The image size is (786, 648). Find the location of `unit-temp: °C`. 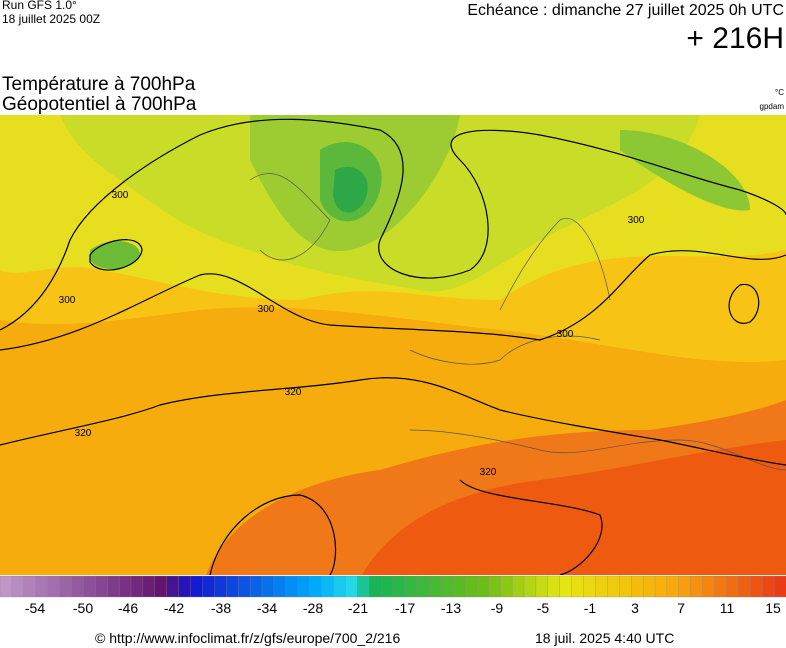

unit-temp: °C is located at coordinates (779, 92).